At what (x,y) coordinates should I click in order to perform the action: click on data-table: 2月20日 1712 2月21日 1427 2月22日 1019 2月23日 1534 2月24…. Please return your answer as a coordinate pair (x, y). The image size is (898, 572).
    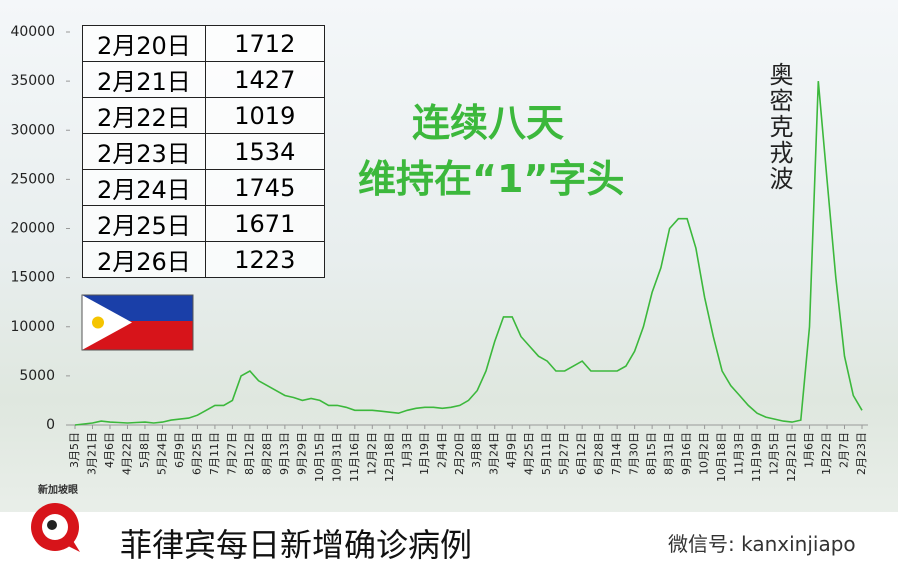
    Looking at the image, I should click on (203, 151).